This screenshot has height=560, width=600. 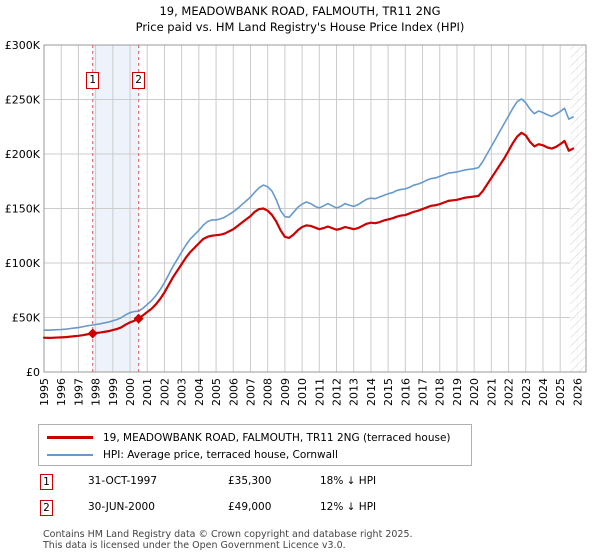 I want to click on legend-swatch-property-icon, so click(x=70, y=437).